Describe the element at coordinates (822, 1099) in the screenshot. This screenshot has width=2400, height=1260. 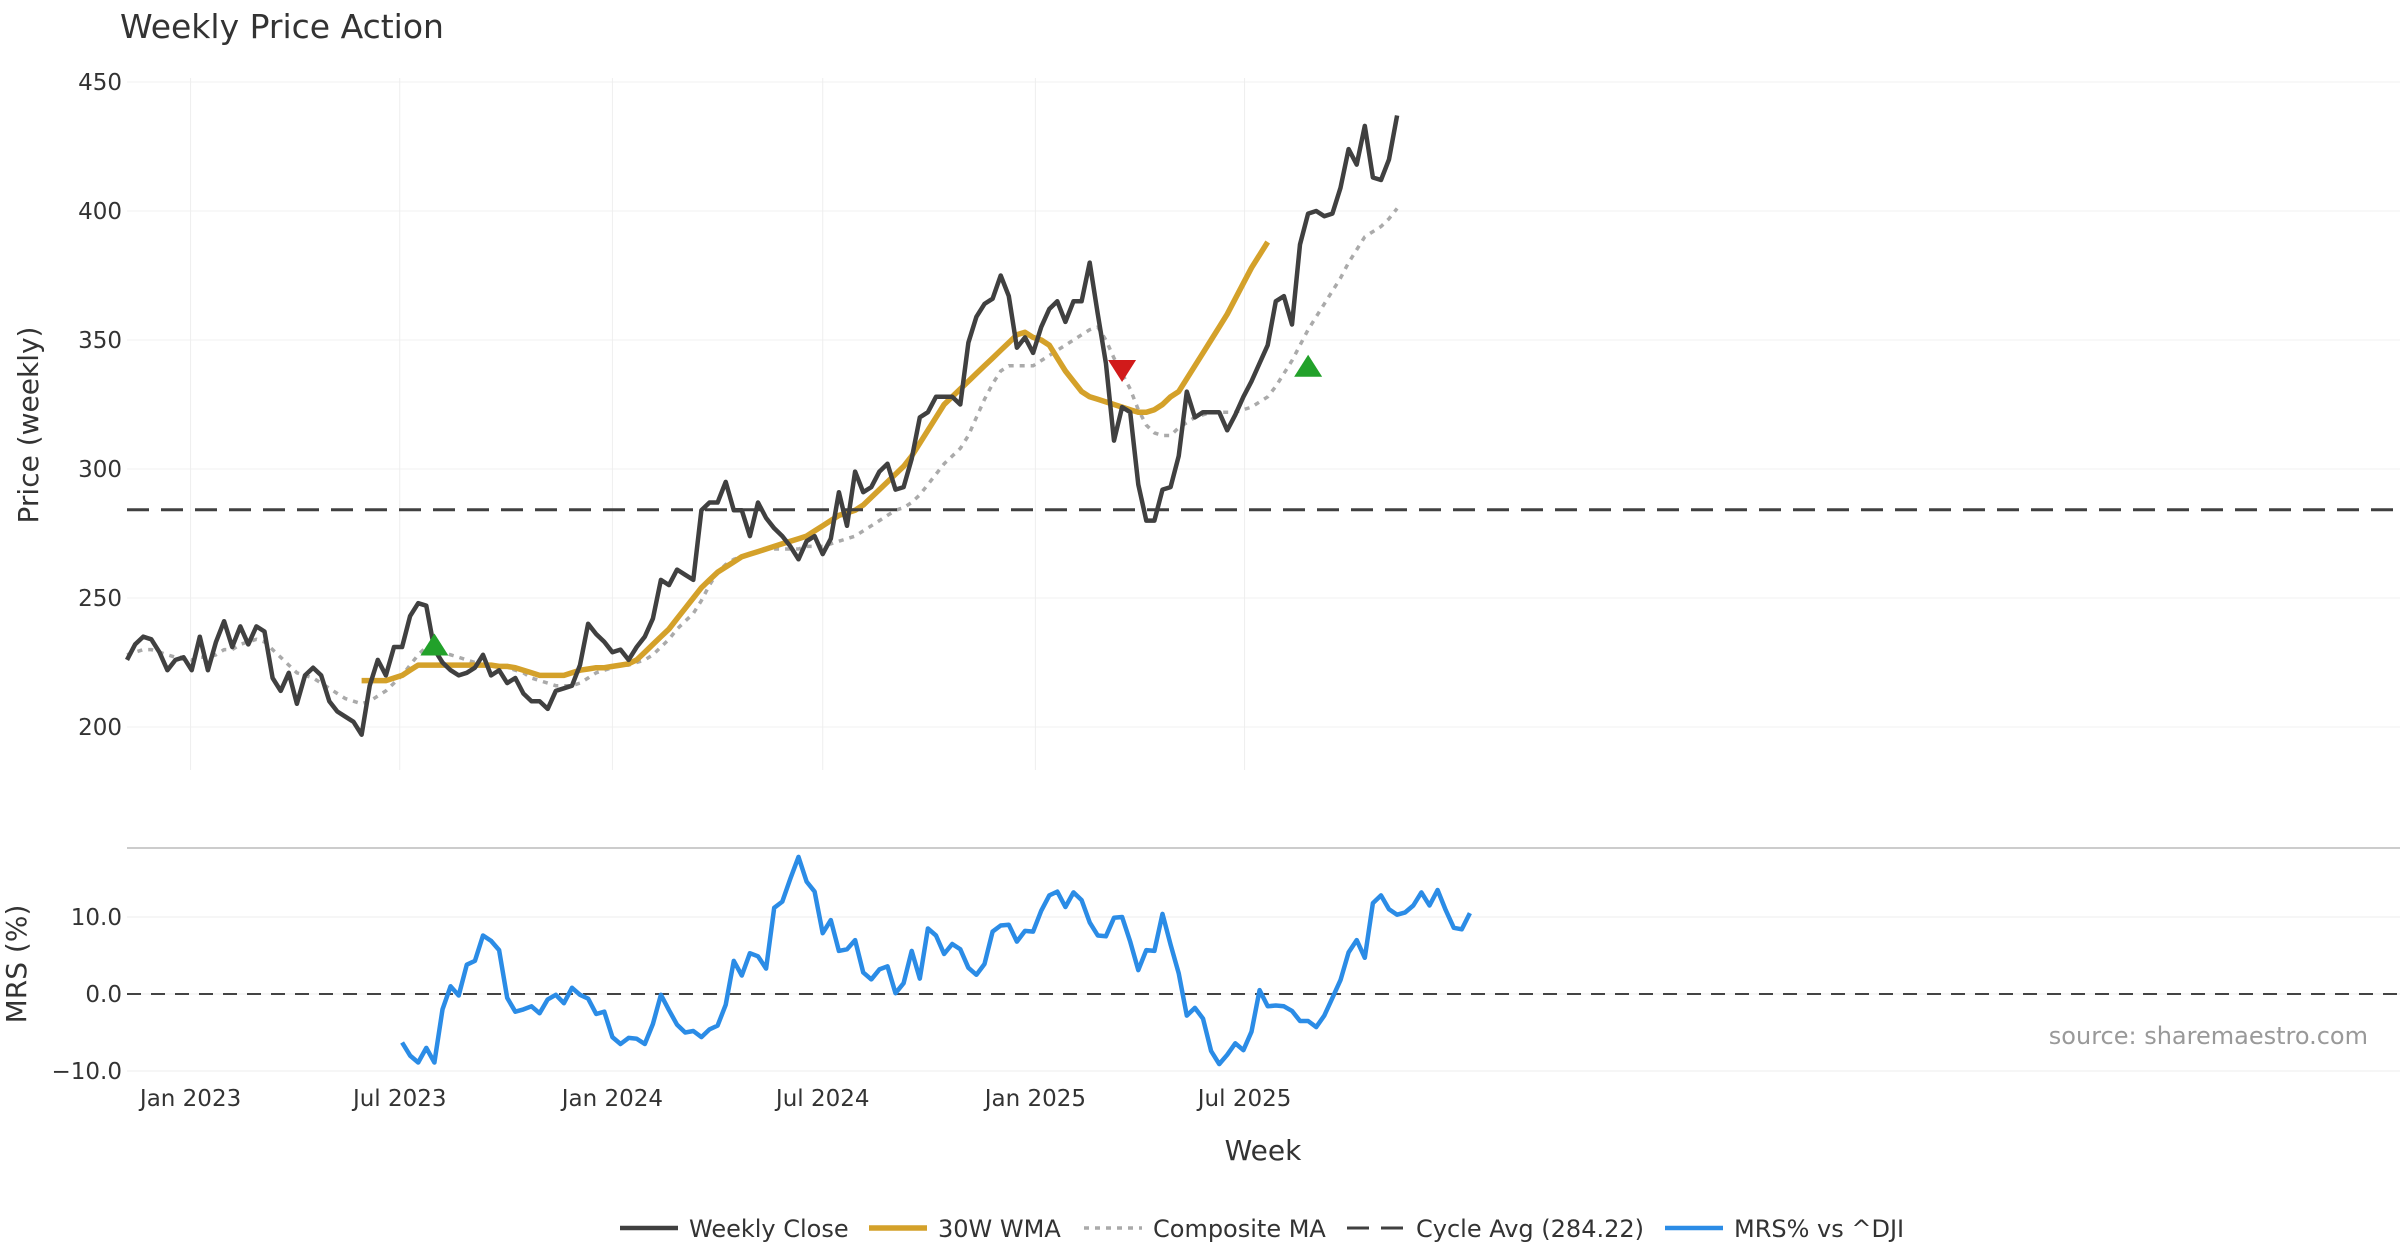
I see `x-tick: Jul 2024` at that location.